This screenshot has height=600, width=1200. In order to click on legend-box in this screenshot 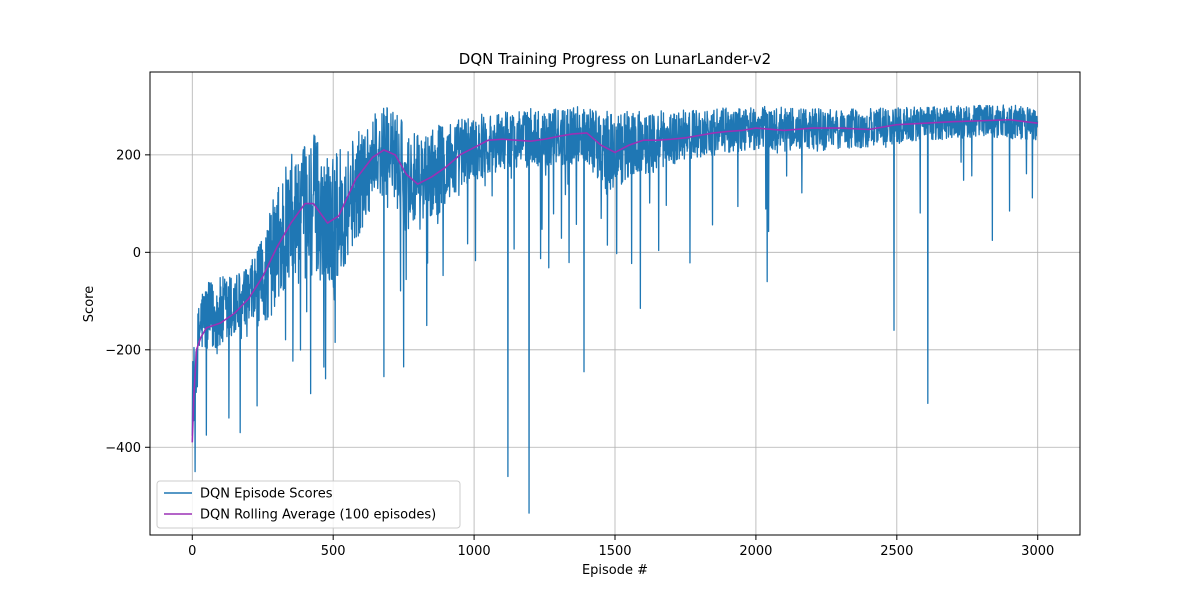, I will do `click(308, 504)`.